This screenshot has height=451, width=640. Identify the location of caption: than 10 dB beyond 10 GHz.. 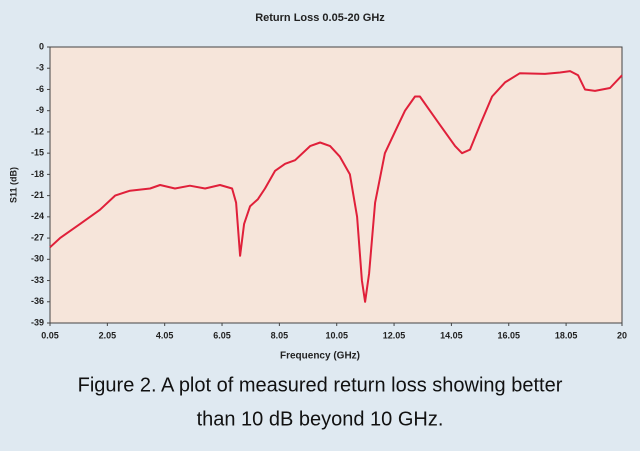
(320, 419).